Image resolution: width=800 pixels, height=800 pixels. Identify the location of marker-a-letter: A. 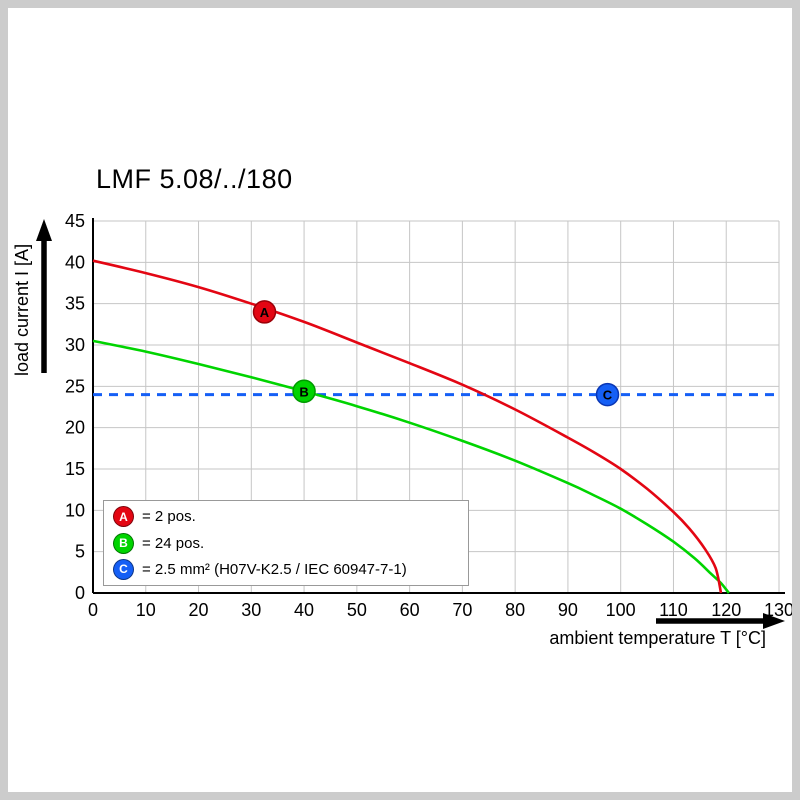
(265, 312).